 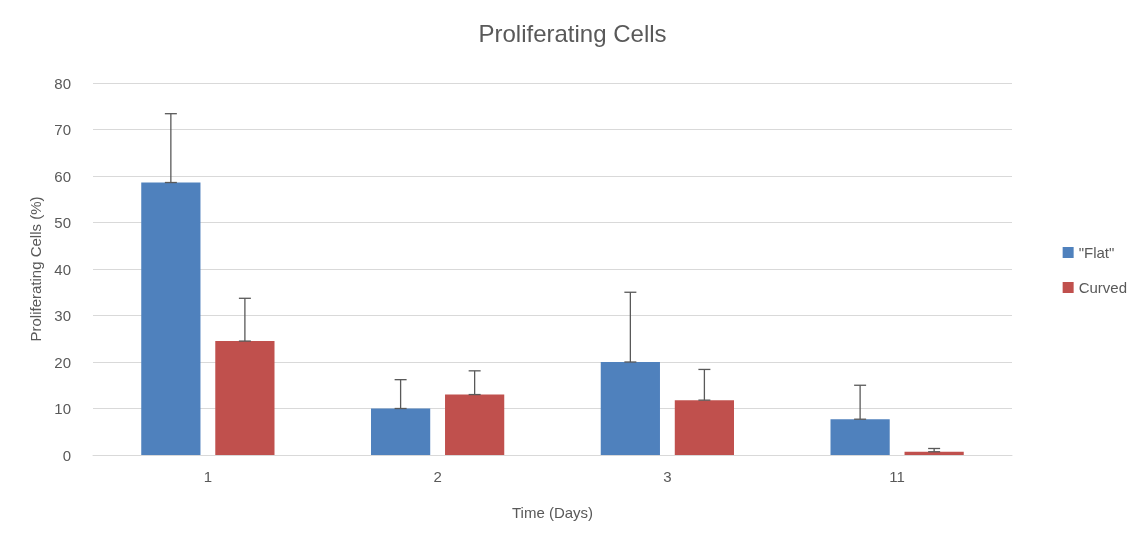 I want to click on y-tick-label: 20, so click(x=62, y=362).